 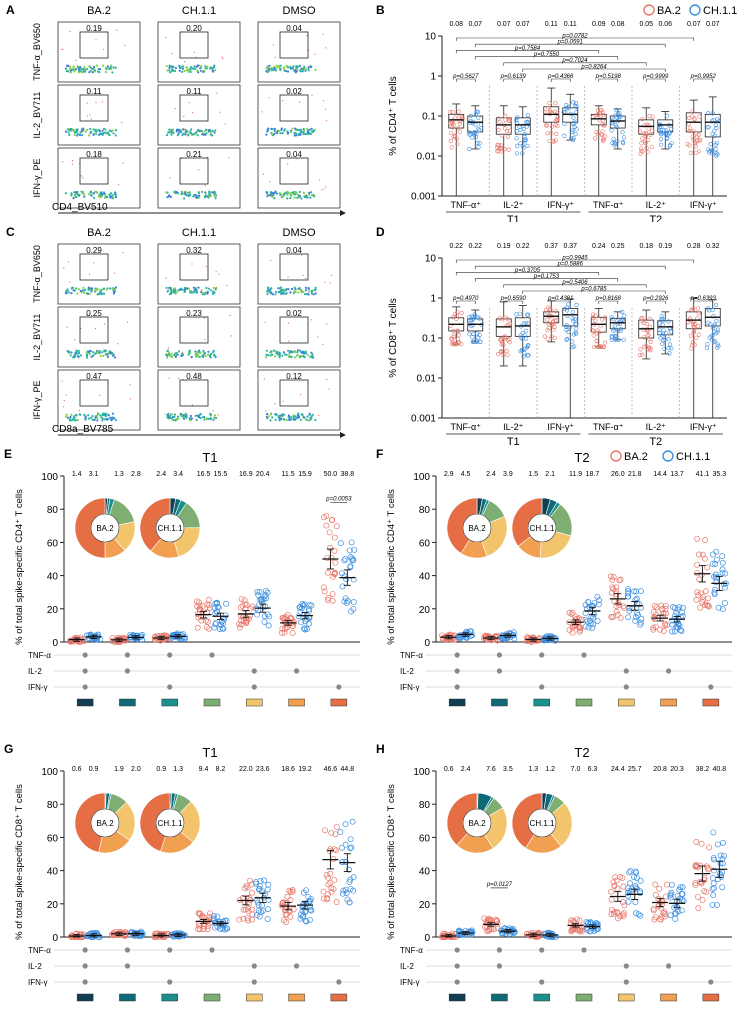 I want to click on matrix-dot, so click(x=85, y=950).